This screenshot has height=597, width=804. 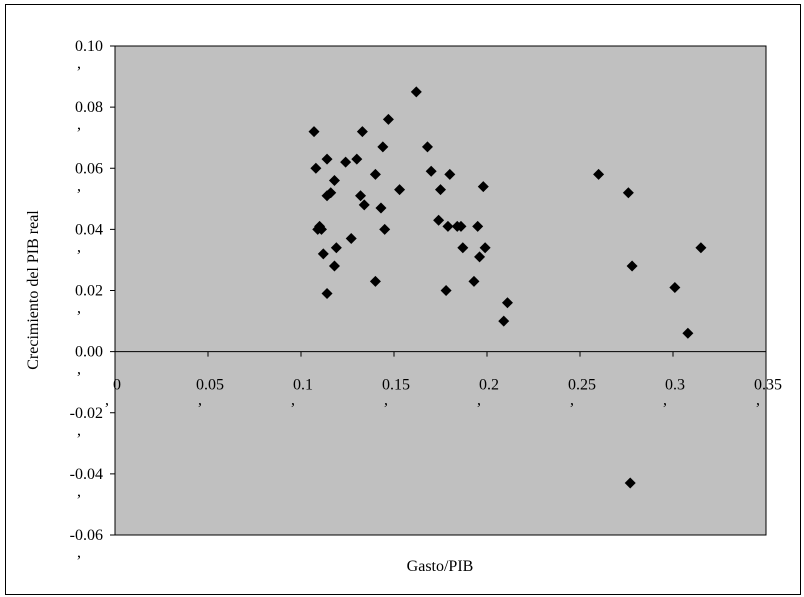 I want to click on y-tick-label: 0.02, so click(x=89, y=291).